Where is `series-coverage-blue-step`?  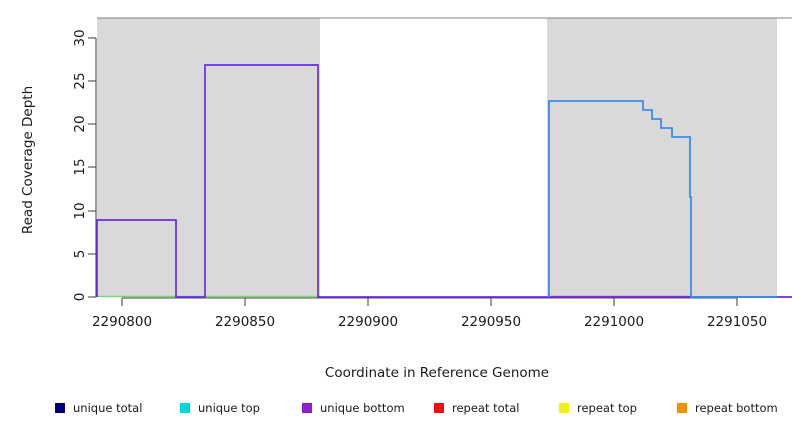 series-coverage-blue-step is located at coordinates (662, 199).